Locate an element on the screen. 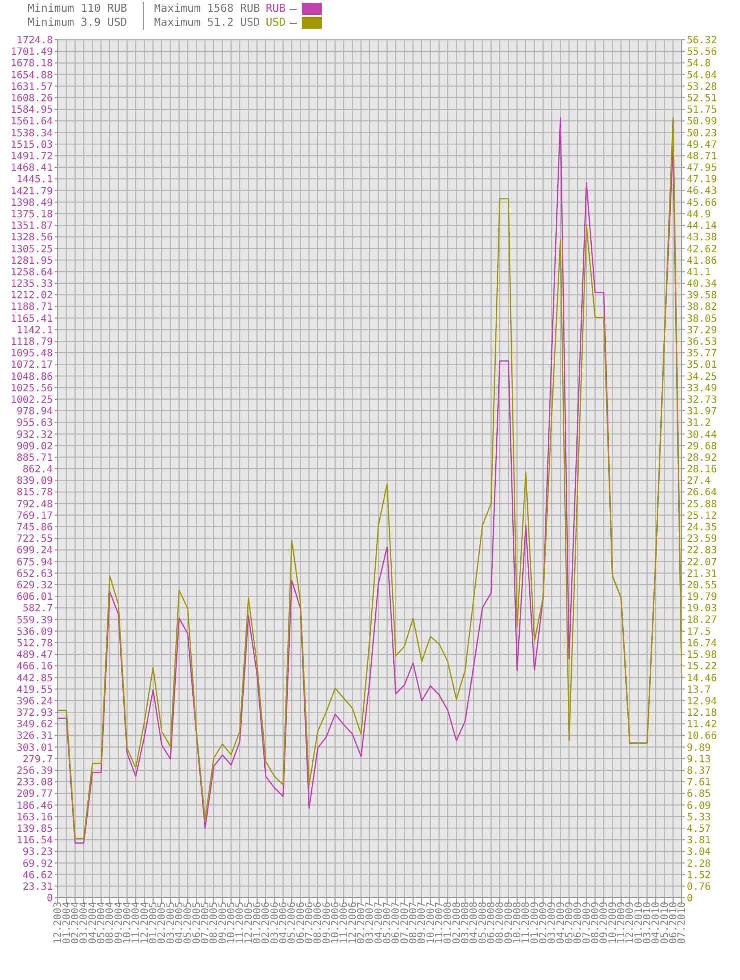 Image resolution: width=740 pixels, height=980 pixels. y2-tick-label: 28.16 is located at coordinates (702, 470).